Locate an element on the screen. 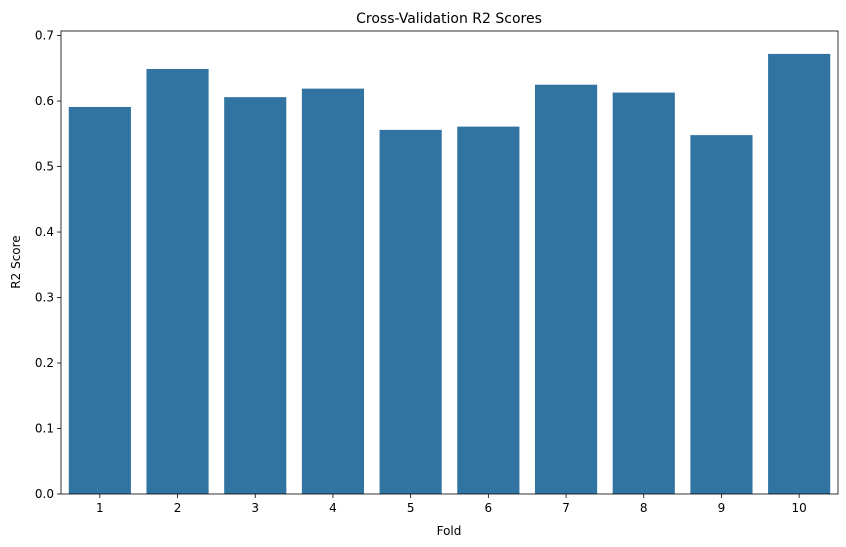  x-tick-label: 3 is located at coordinates (255, 508).